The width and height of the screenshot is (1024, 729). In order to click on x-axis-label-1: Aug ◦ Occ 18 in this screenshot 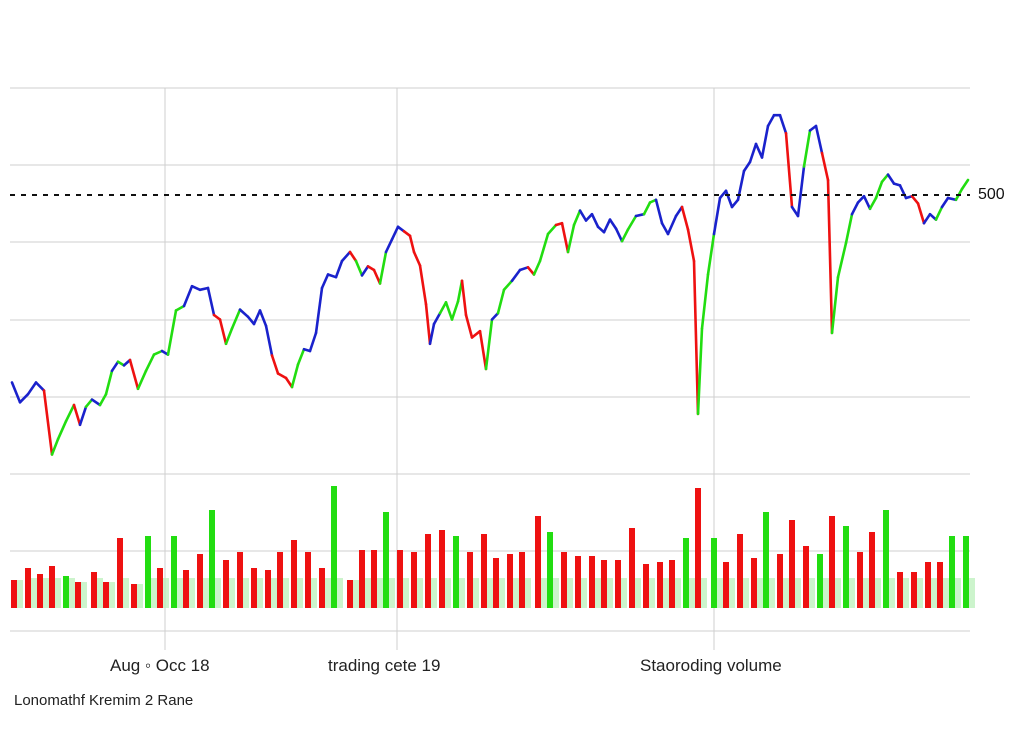, I will do `click(160, 665)`.